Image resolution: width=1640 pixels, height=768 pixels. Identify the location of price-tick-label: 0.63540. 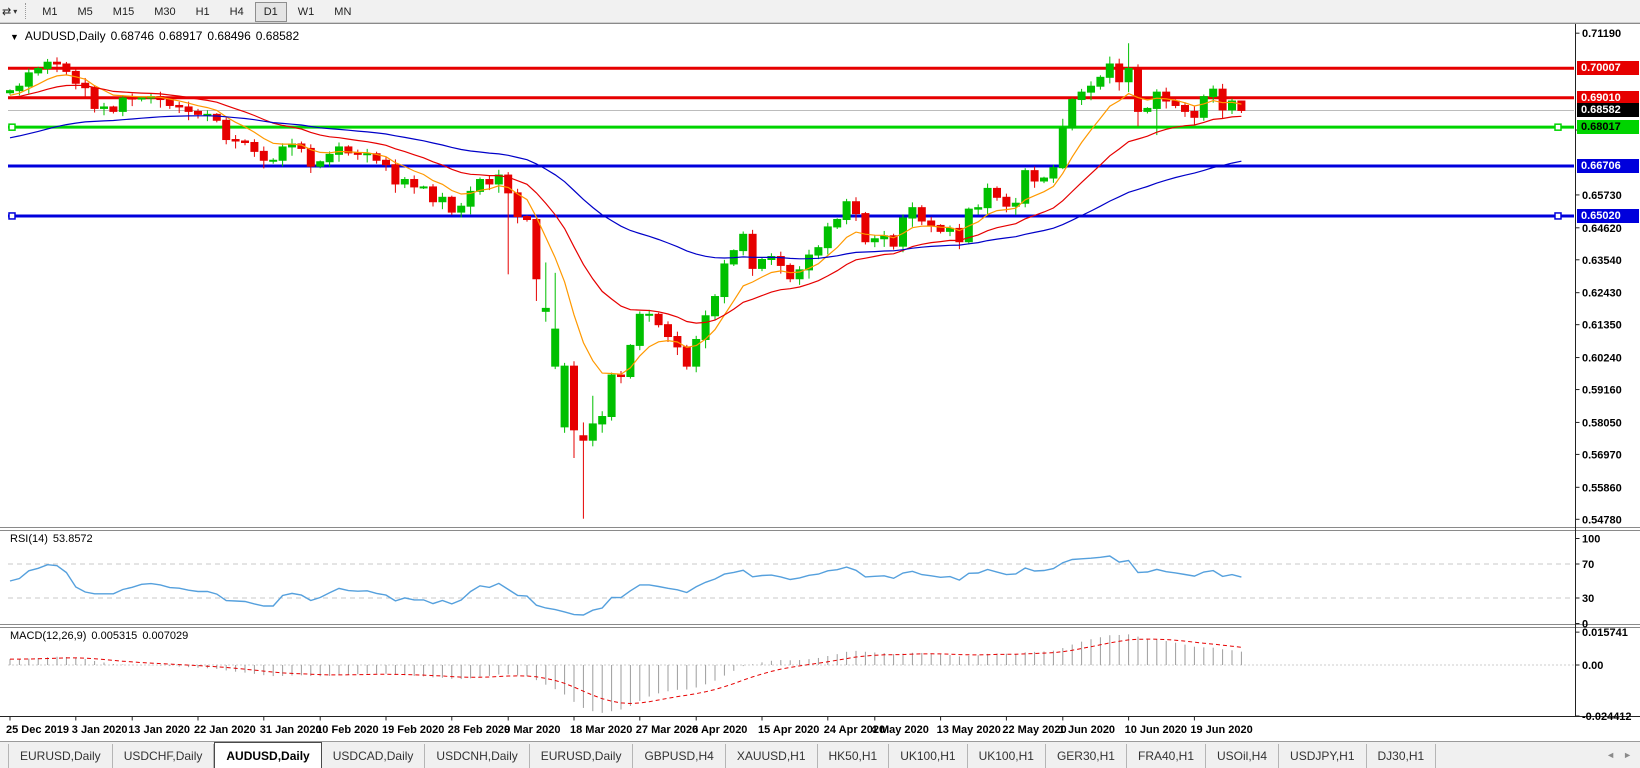
(1602, 261).